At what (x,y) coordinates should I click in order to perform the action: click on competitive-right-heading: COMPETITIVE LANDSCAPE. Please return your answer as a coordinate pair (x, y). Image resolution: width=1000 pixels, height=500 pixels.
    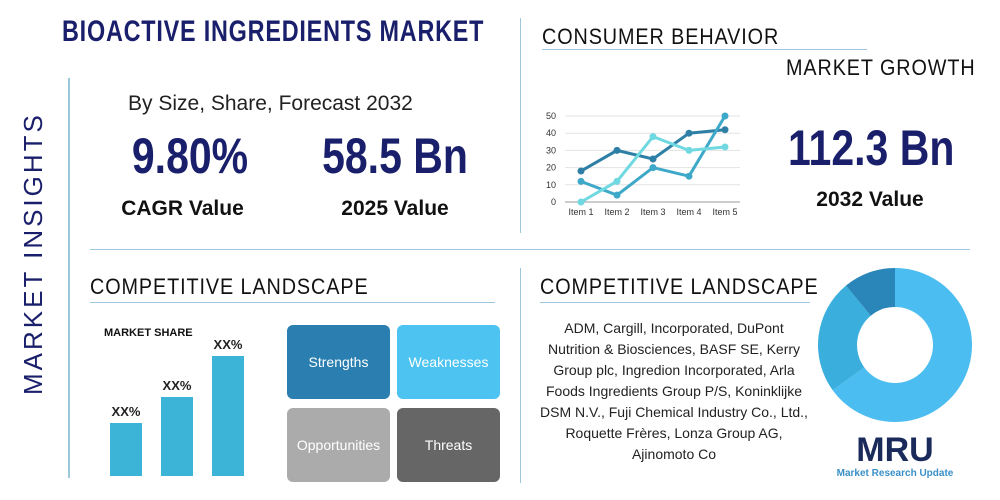
    Looking at the image, I should click on (679, 286).